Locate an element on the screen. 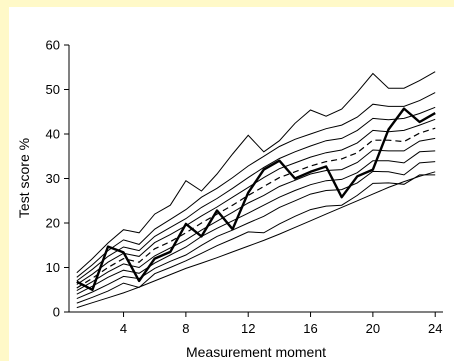  y-tick-label: 0 is located at coordinates (56, 312).